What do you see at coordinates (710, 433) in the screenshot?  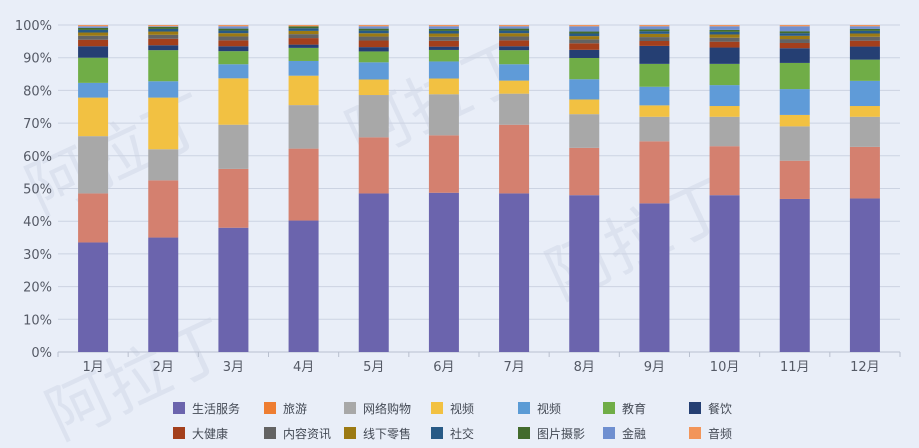 I see `legend-item: 音频` at bounding box center [710, 433].